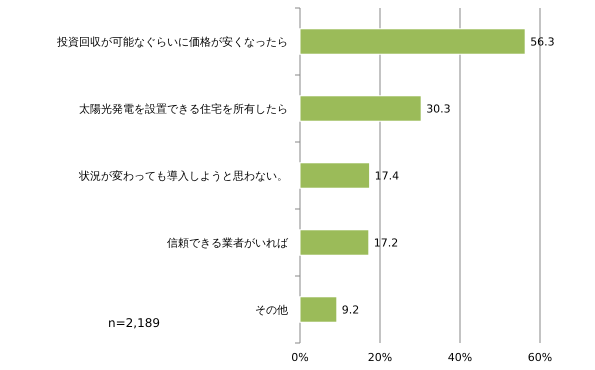 This screenshot has height=370, width=595. What do you see at coordinates (134, 323) in the screenshot?
I see `text: n=2,189` at bounding box center [134, 323].